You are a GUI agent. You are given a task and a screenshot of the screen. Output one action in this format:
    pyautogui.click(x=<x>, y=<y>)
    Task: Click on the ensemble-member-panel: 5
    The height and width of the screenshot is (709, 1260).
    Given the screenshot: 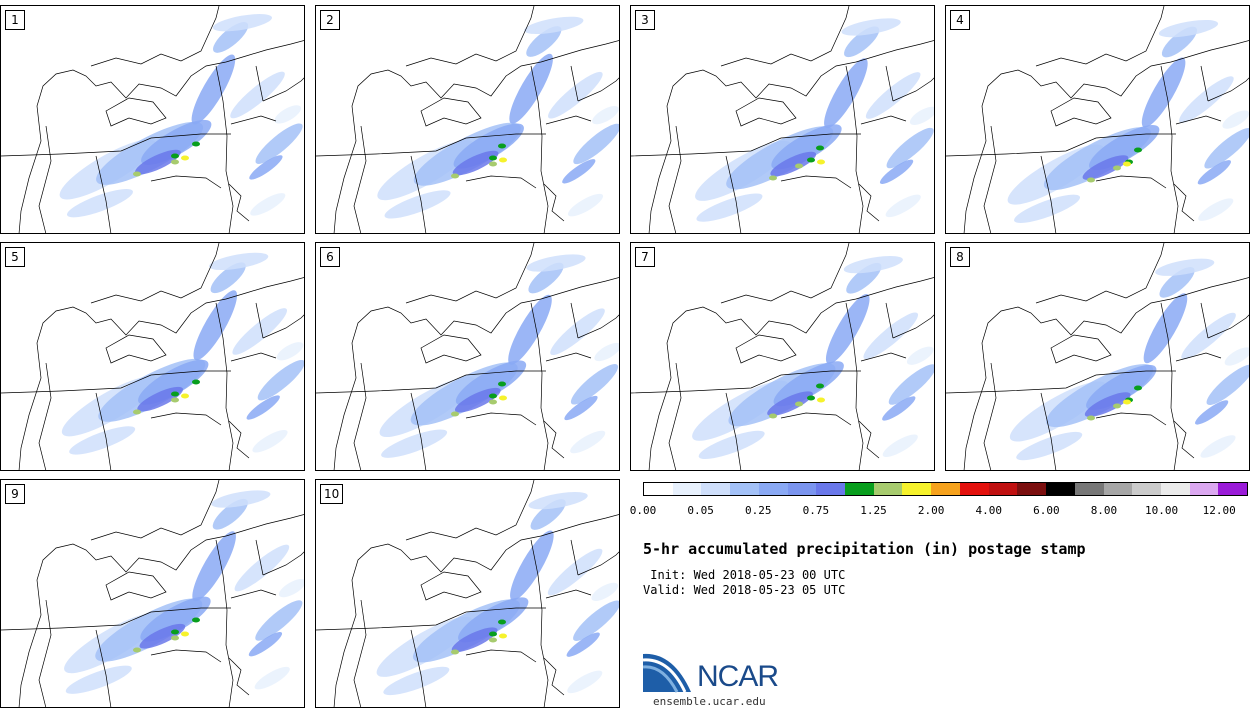 What is the action you would take?
    pyautogui.click(x=152, y=356)
    